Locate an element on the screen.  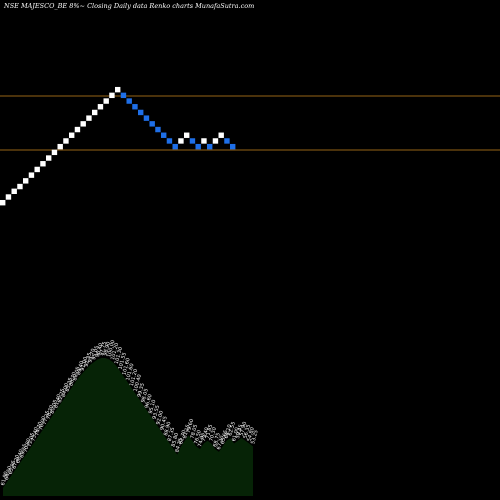
volume-label: 53.25 is located at coordinates (255, 436).